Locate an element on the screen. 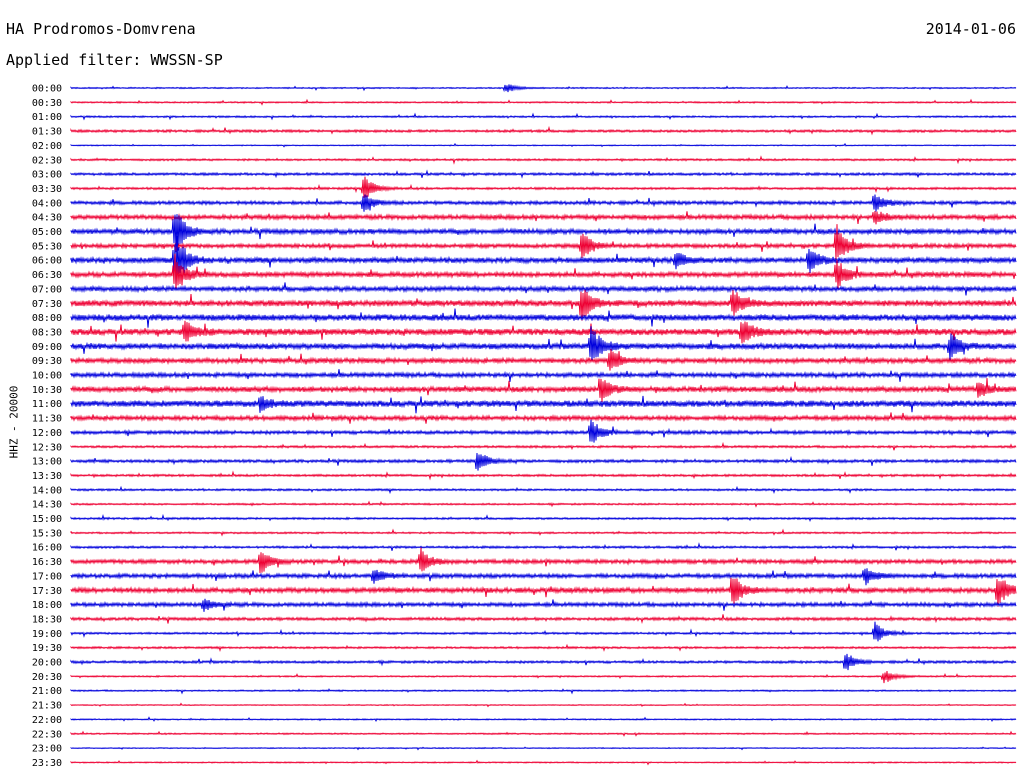 The image size is (1024, 780). time-tick-label: 00:30 is located at coordinates (47, 103).